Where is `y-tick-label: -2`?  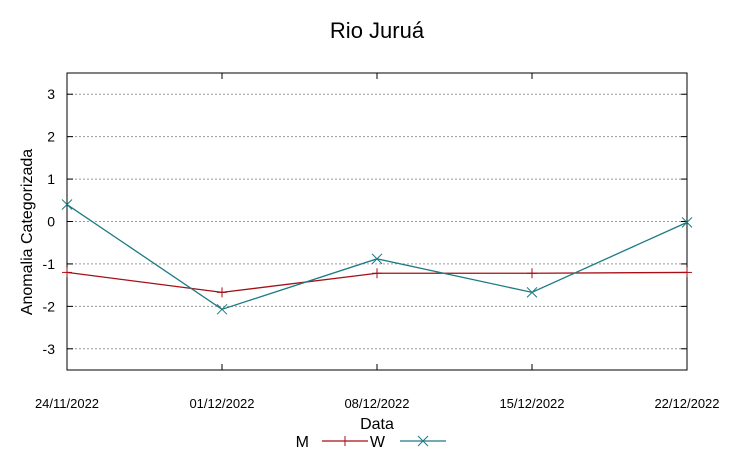
y-tick-label: -2 is located at coordinates (49, 306).